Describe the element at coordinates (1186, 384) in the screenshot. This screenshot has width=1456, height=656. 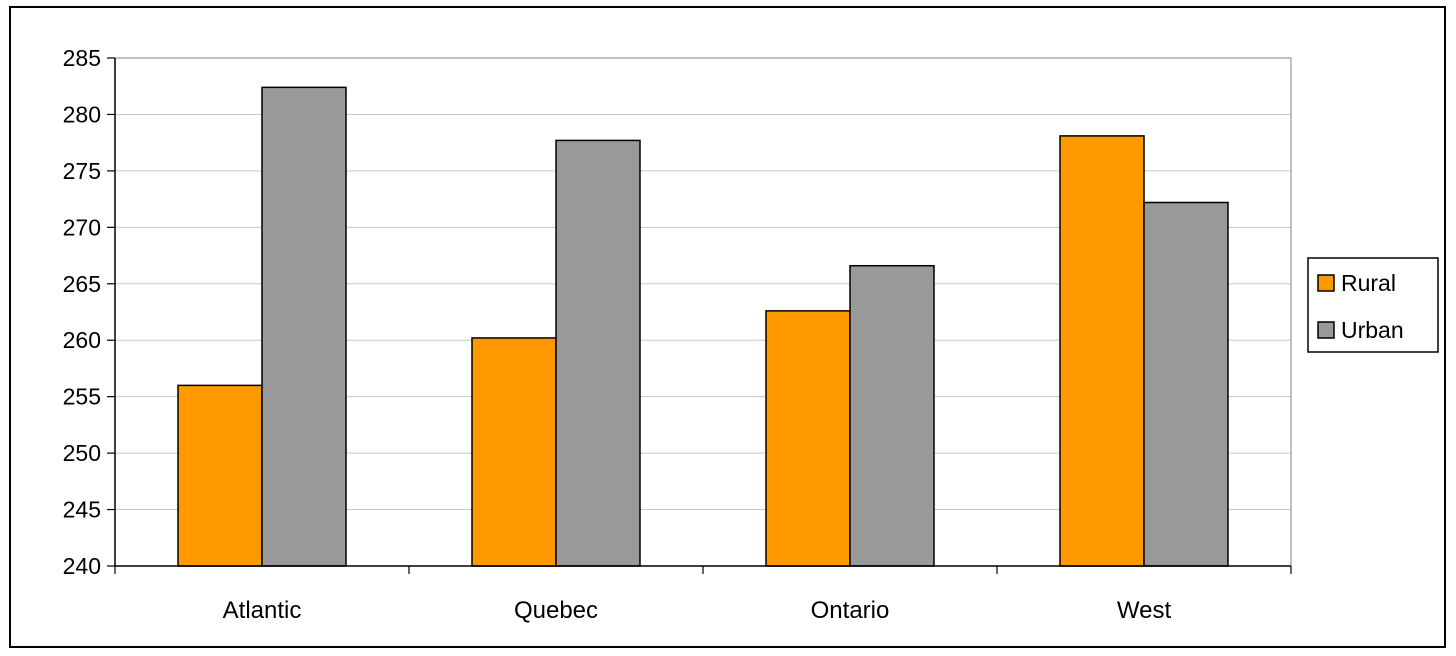
I see `bar-urban-west` at that location.